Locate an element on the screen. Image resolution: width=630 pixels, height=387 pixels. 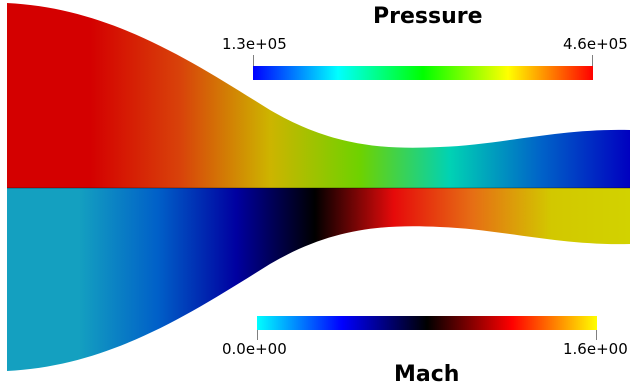
mach-color-bar is located at coordinates (427, 323).